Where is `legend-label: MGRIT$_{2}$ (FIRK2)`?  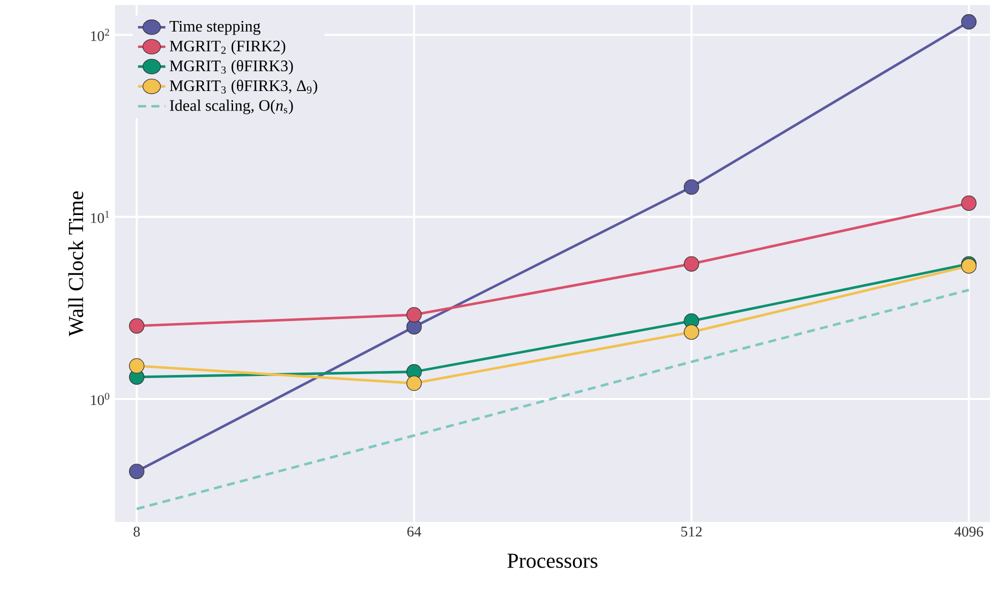
legend-label: MGRIT$_{2}$ (FIRK2) is located at coordinates (228, 47).